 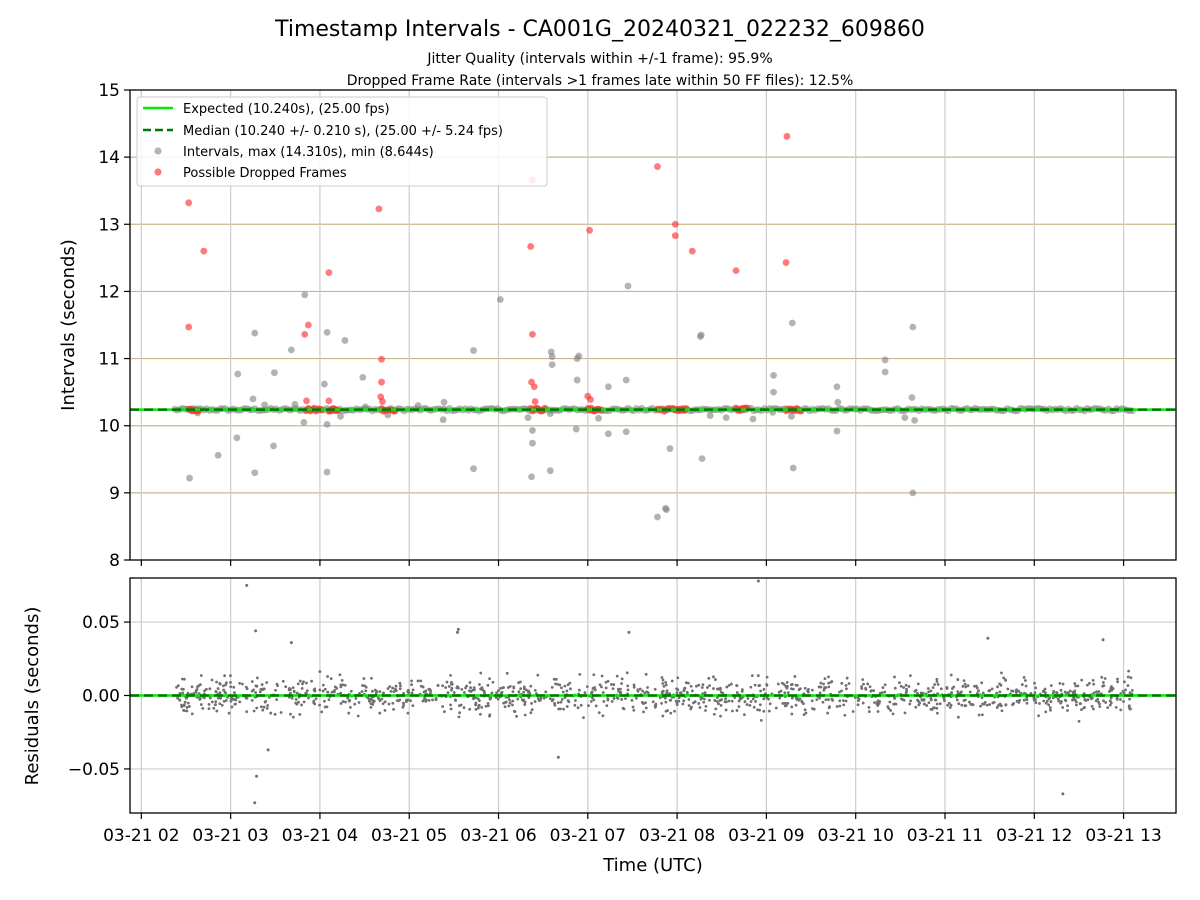 I want to click on intervals-y-axis-label: Intervals (seconds), so click(x=68, y=325).